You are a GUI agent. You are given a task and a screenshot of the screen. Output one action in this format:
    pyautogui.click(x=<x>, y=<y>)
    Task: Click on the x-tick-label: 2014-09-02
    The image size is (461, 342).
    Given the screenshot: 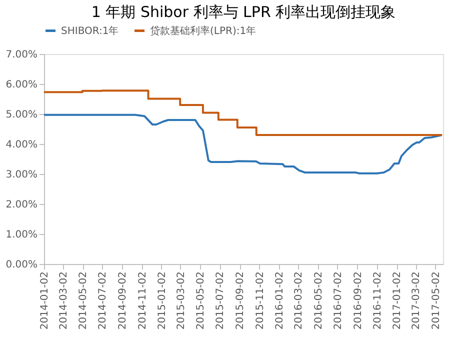 What is the action you would take?
    pyautogui.click(x=123, y=301)
    